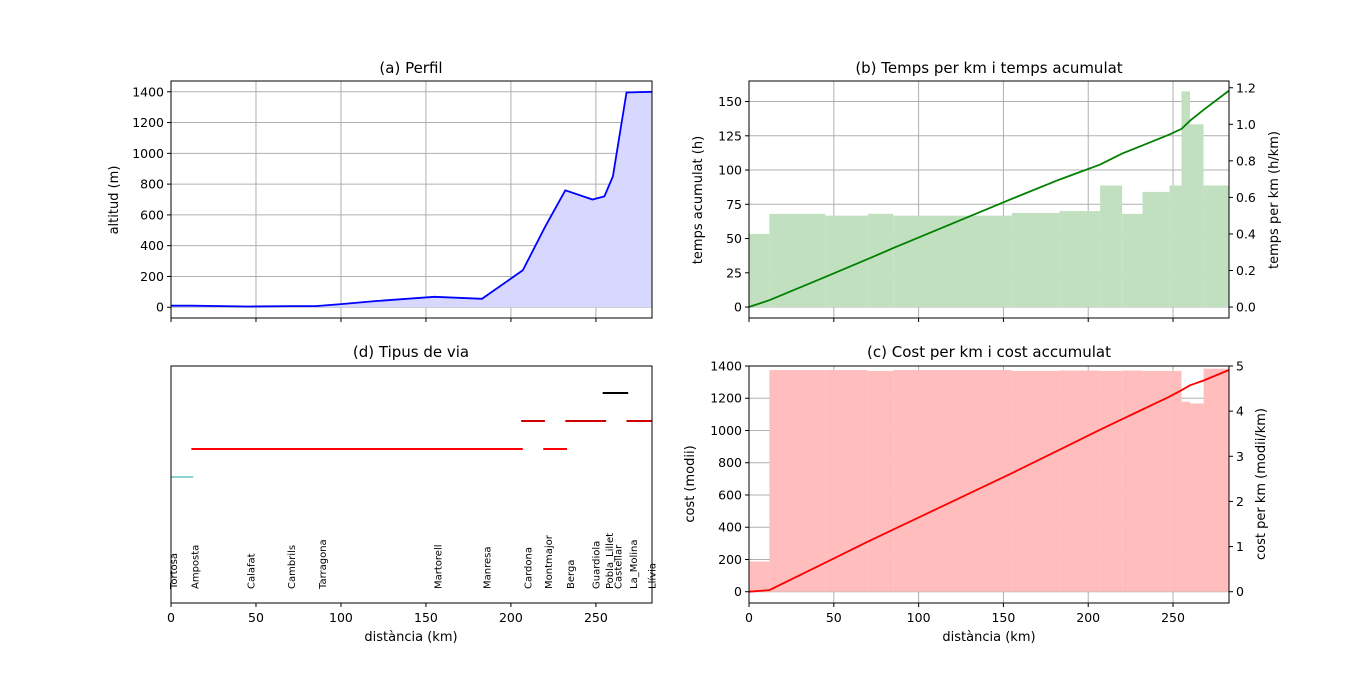 The height and width of the screenshot is (677, 1366). I want to click on panel-b-ylabel: temps acumulat (h), so click(698, 200).